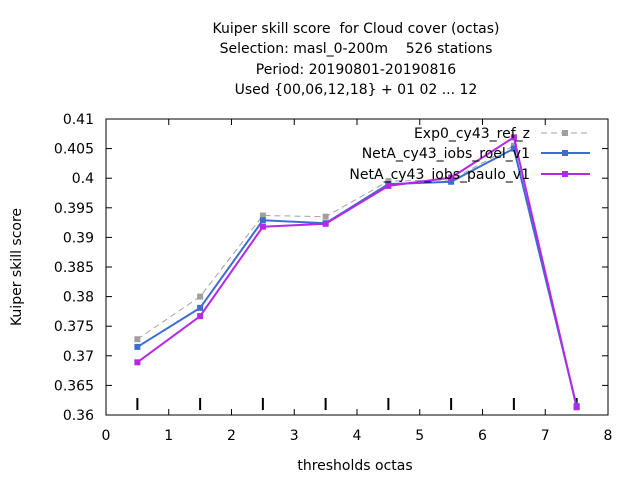  What do you see at coordinates (482, 436) in the screenshot?
I see `x-tick-label: 6` at bounding box center [482, 436].